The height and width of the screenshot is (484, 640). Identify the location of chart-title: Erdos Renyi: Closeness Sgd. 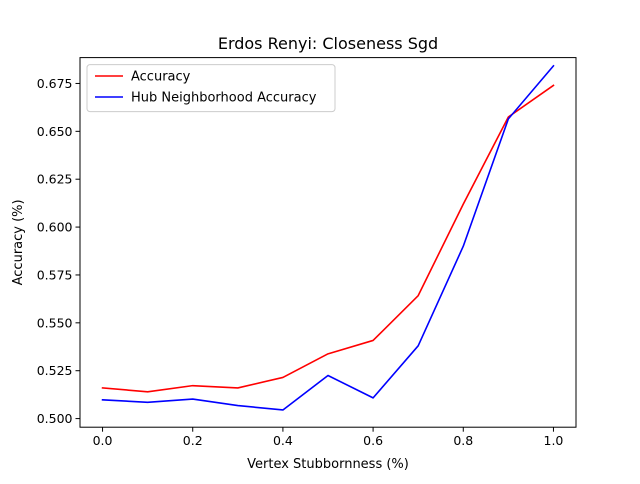
(328, 43).